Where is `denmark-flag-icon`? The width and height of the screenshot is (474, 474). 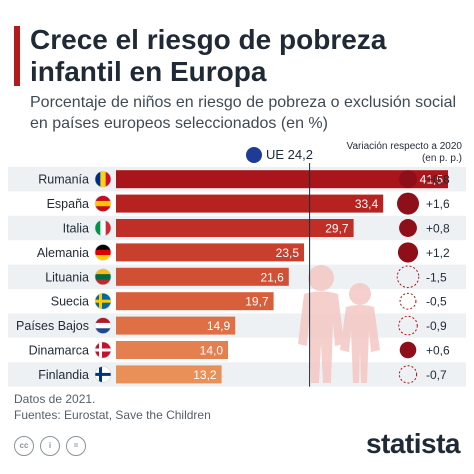
denmark-flag-icon is located at coordinates (103, 350).